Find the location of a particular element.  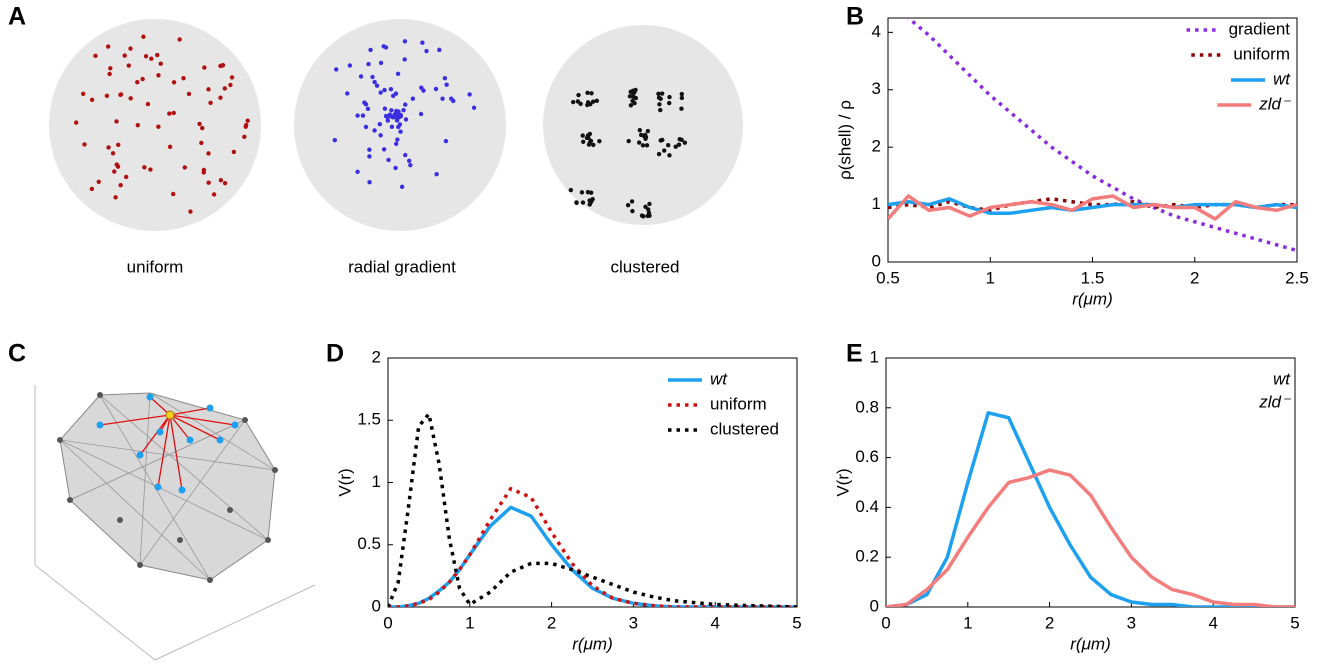

legend-label: wt is located at coordinates (1282, 78).